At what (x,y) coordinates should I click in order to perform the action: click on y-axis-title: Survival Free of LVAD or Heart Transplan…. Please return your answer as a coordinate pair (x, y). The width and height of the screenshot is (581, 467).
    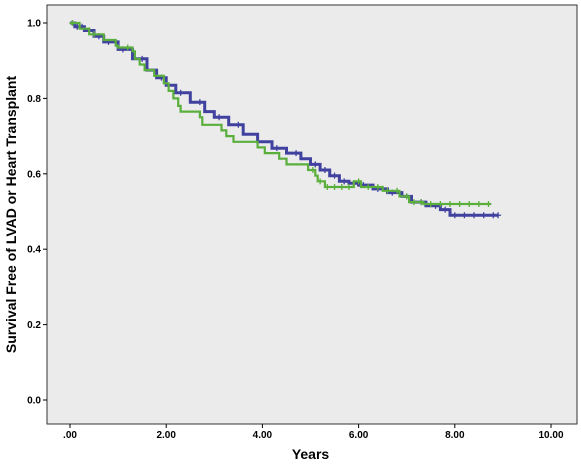
    Looking at the image, I should click on (11, 215).